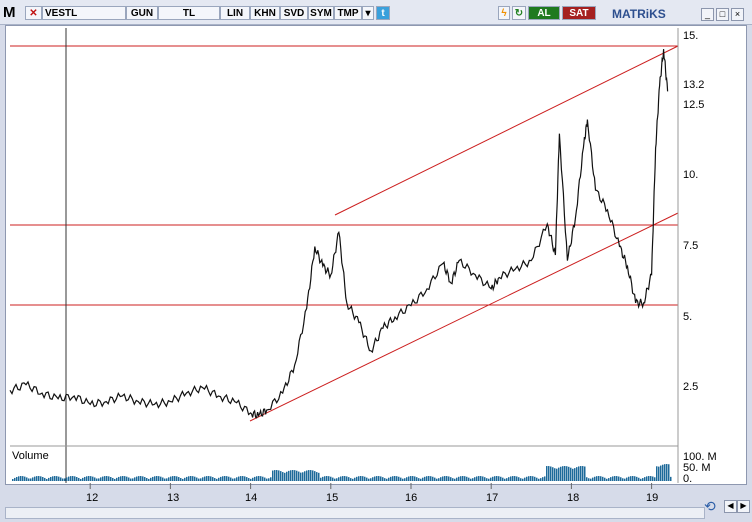 The height and width of the screenshot is (522, 752). What do you see at coordinates (383, 13) in the screenshot?
I see `twitter-icon: t` at bounding box center [383, 13].